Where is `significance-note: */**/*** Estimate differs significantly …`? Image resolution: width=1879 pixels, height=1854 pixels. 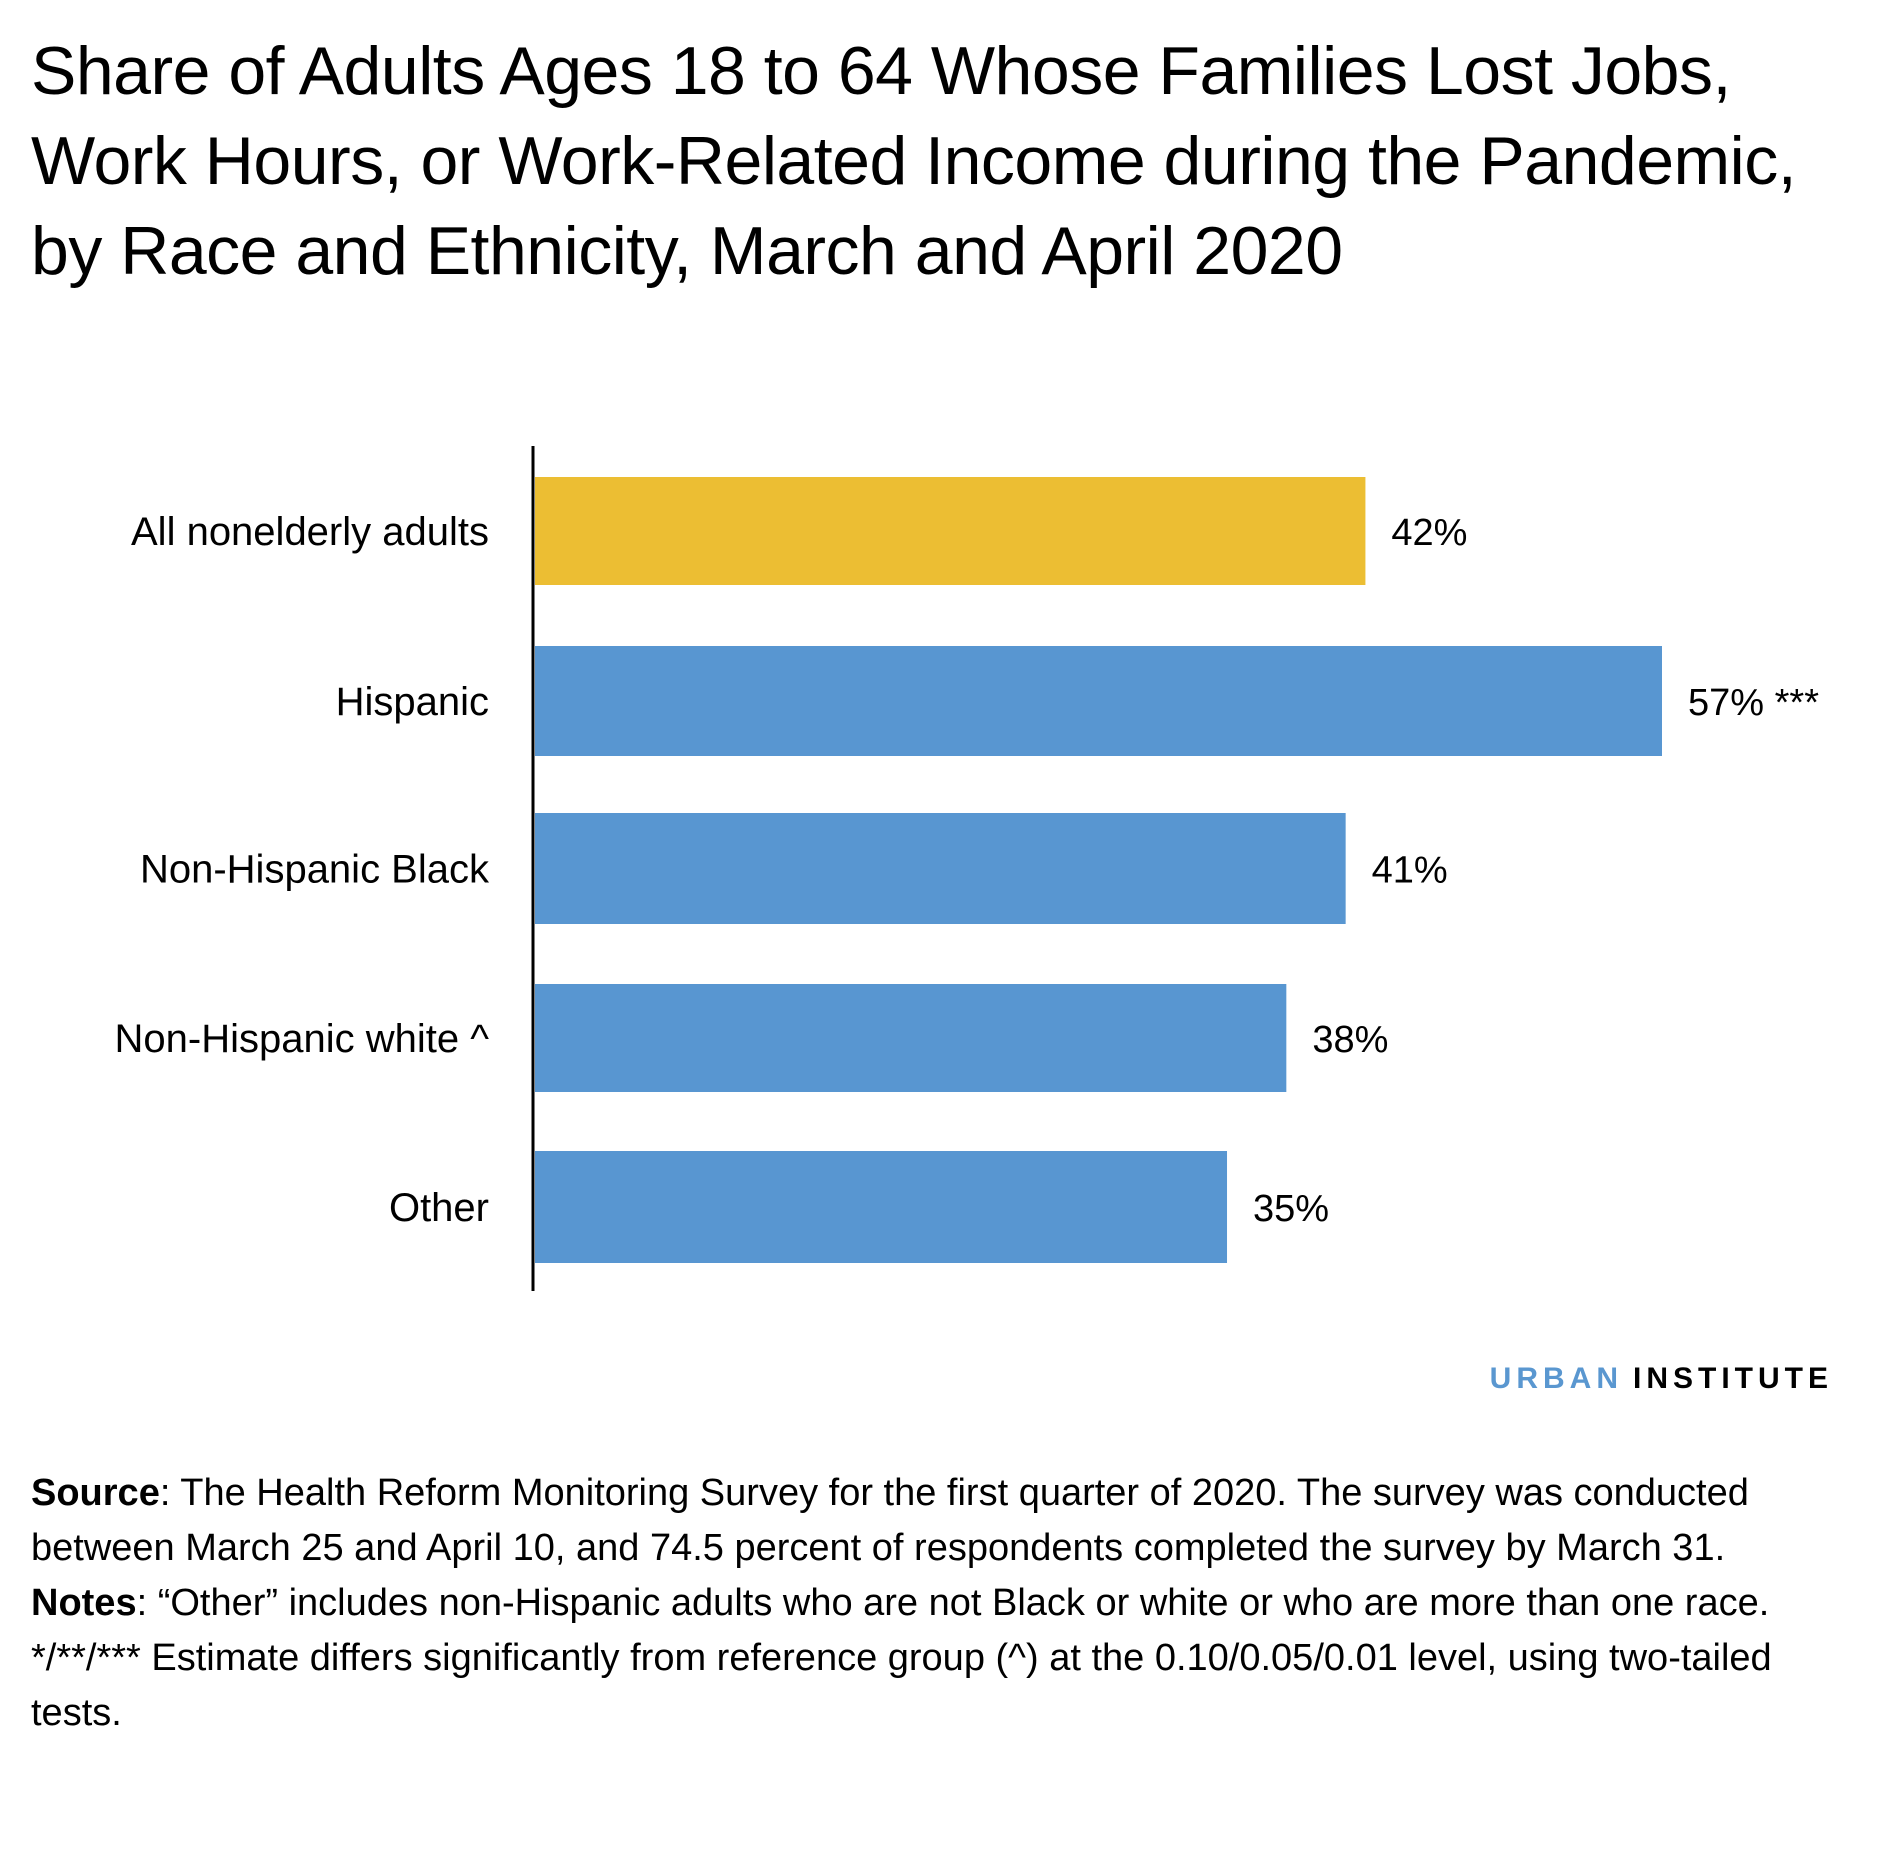 significance-note: */**/*** Estimate differs significantly … is located at coordinates (901, 1685).